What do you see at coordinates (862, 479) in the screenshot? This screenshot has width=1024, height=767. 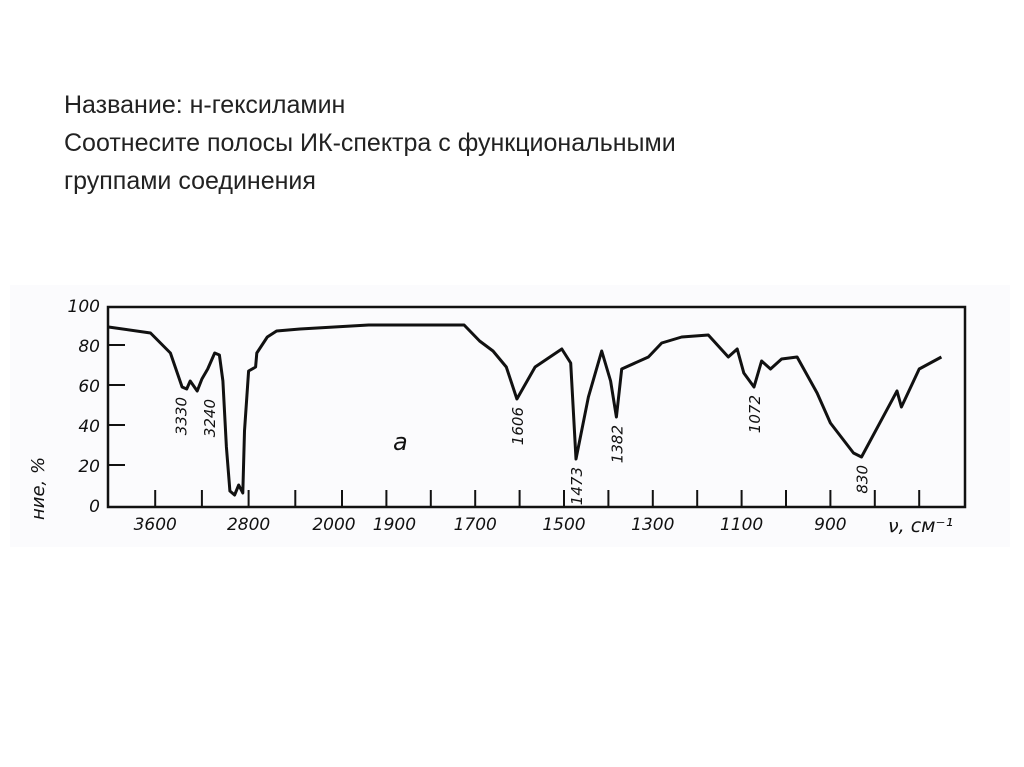 I see `peak-label: 830` at bounding box center [862, 479].